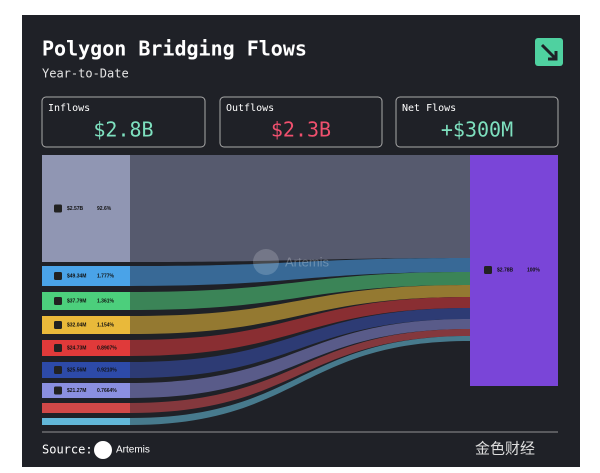 This screenshot has width=600, height=473. I want to click on corner-mark: 金色财经, so click(505, 449).